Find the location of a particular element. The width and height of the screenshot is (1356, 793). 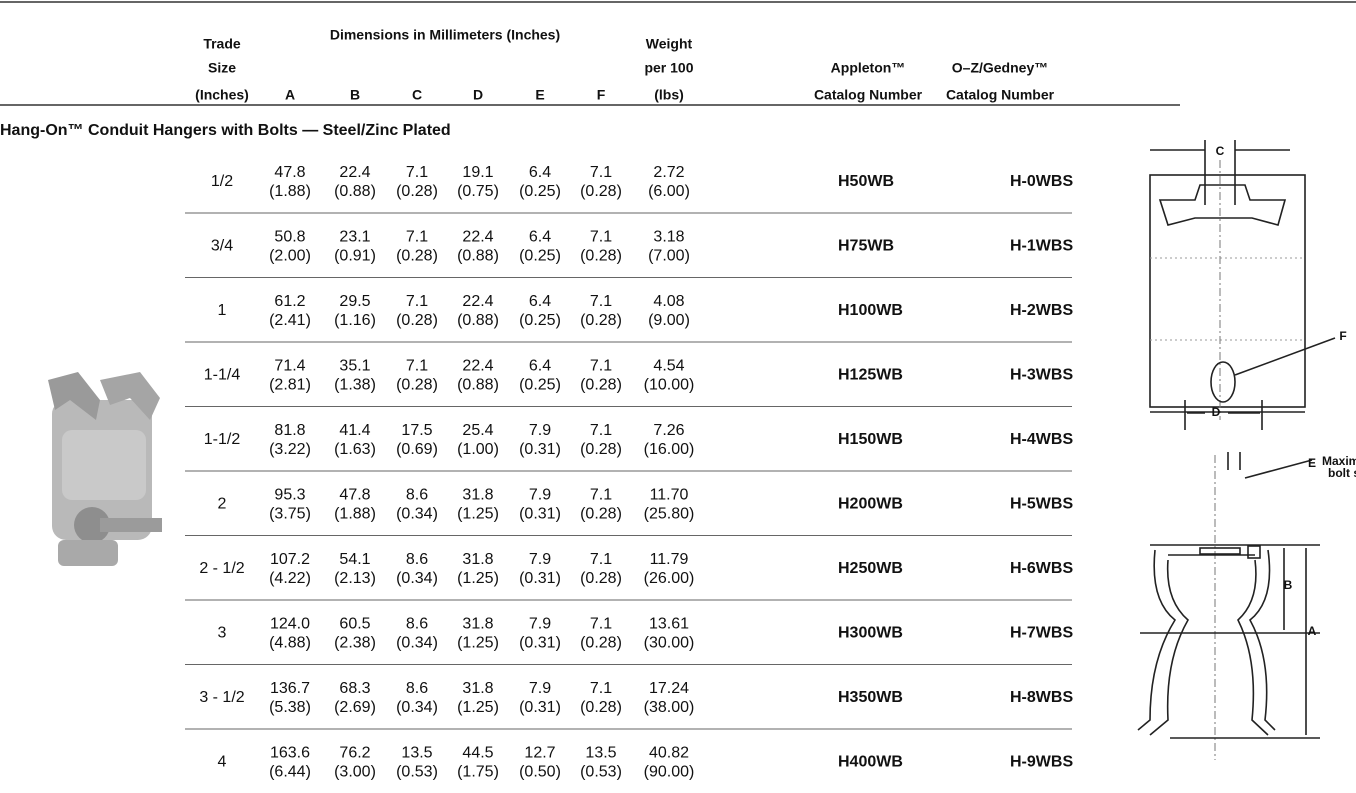

trade-size: 1-1/2 is located at coordinates (222, 439).